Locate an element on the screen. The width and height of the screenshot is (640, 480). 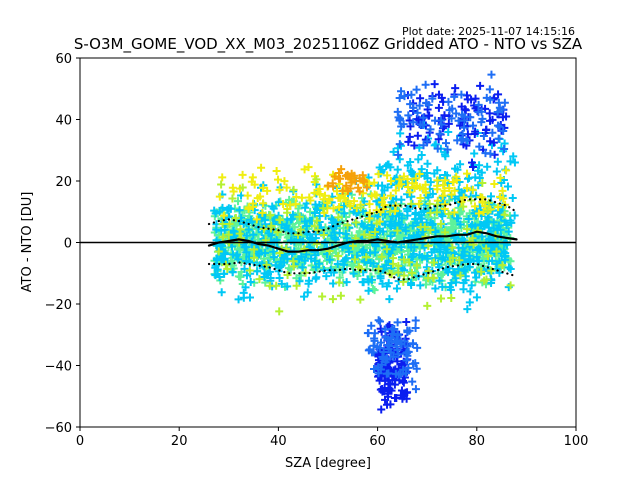
y-tick-label: −20 is located at coordinates (58, 305).